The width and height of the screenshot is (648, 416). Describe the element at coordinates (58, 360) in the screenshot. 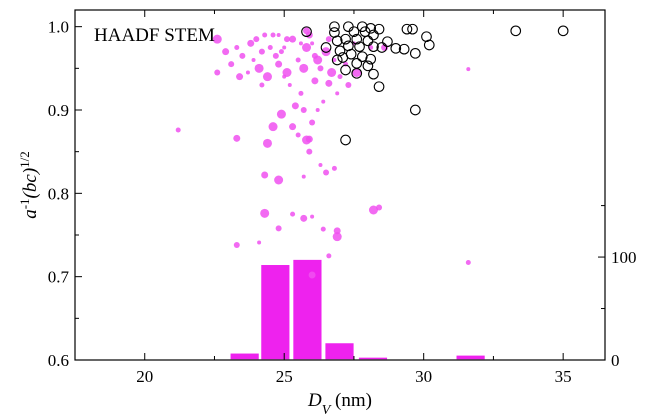

I see `y-tick-label: 0.6` at that location.